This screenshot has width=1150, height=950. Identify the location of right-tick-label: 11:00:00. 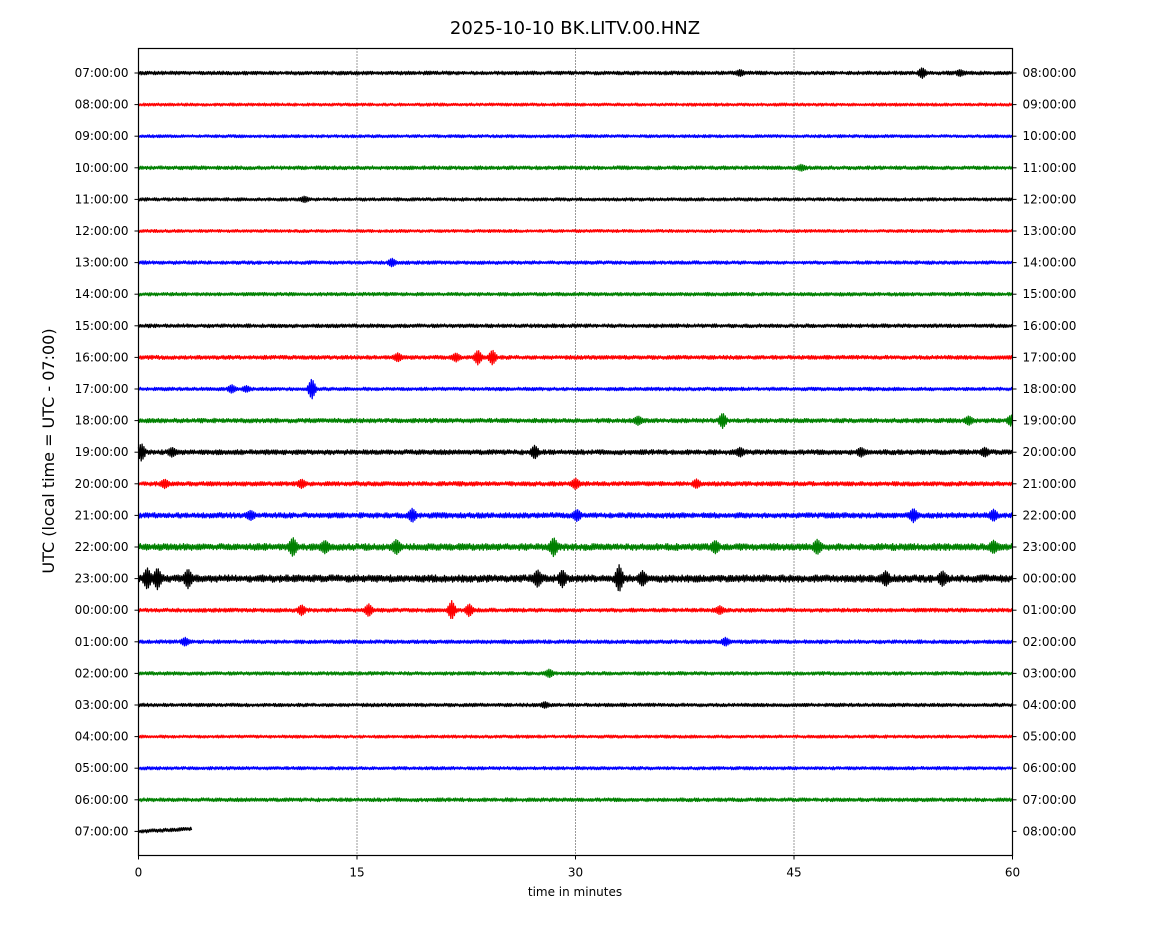
(1050, 168).